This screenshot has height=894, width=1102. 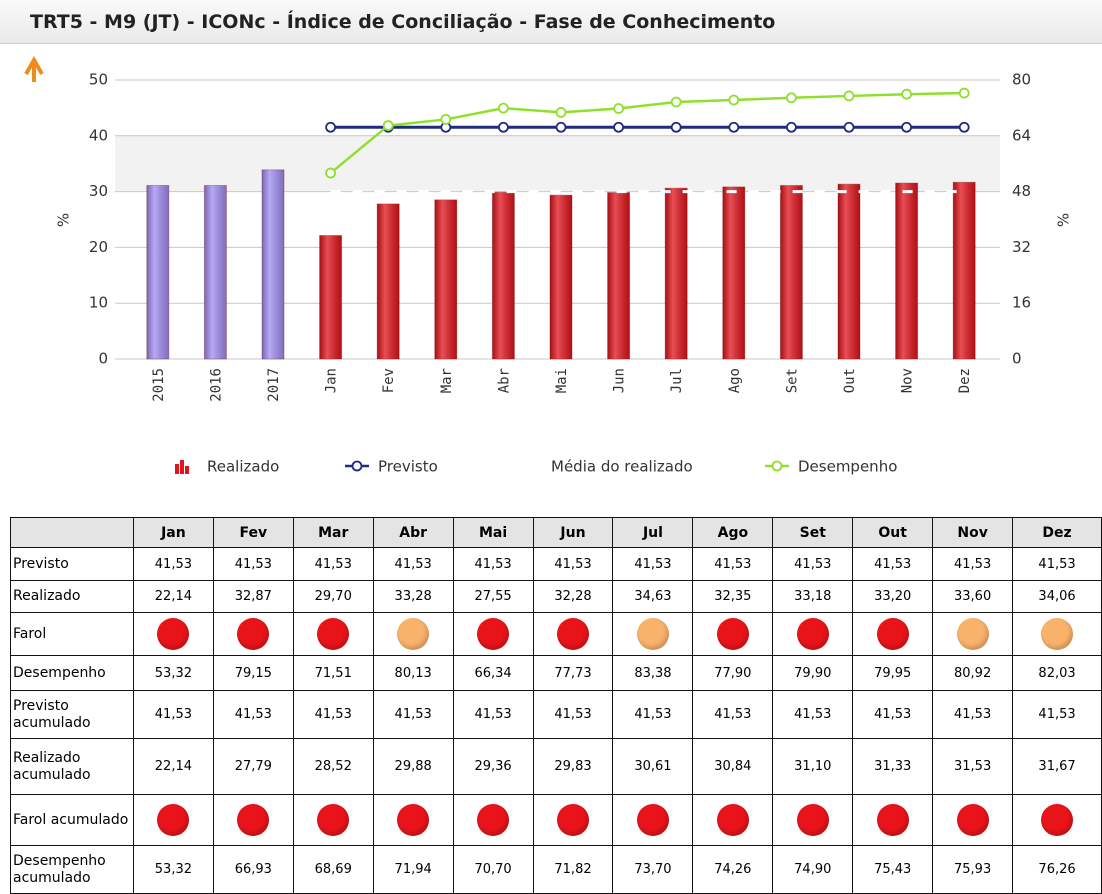 What do you see at coordinates (72, 766) in the screenshot?
I see `row-label: Realizado acumulado` at bounding box center [72, 766].